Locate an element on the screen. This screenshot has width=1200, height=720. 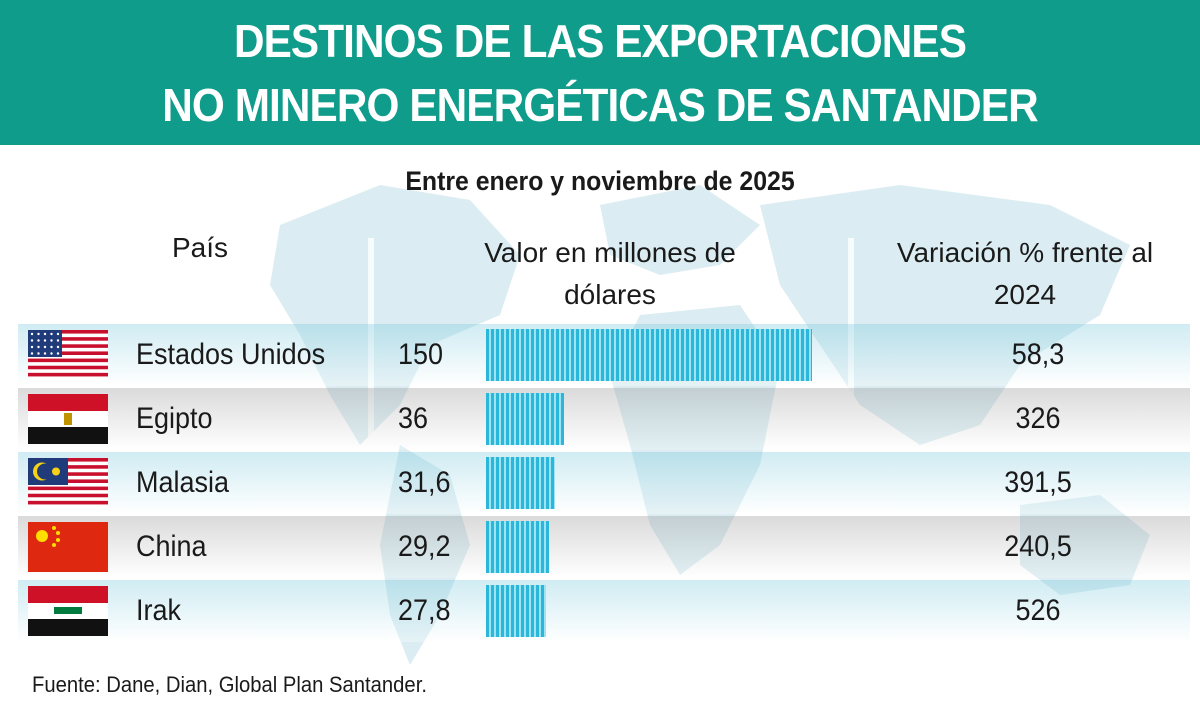
country-label: Malasia is located at coordinates (183, 482).